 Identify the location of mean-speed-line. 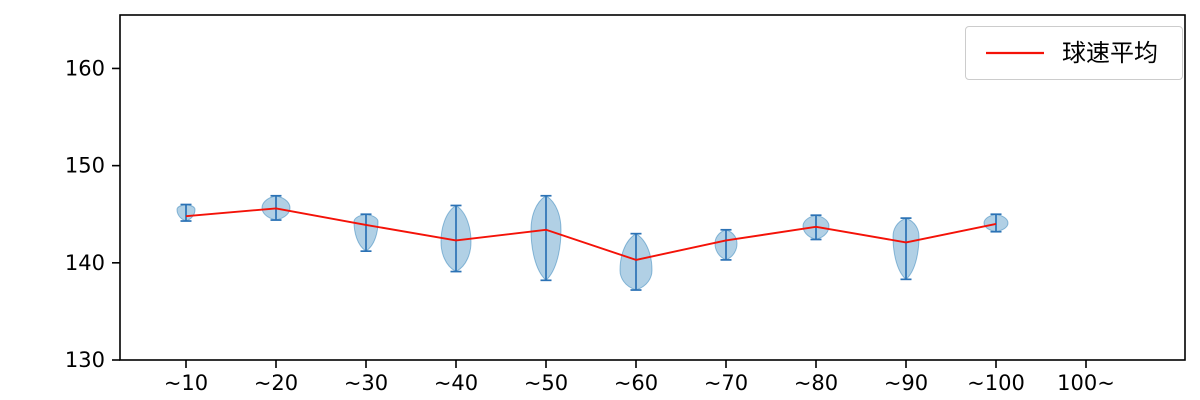
(591, 234).